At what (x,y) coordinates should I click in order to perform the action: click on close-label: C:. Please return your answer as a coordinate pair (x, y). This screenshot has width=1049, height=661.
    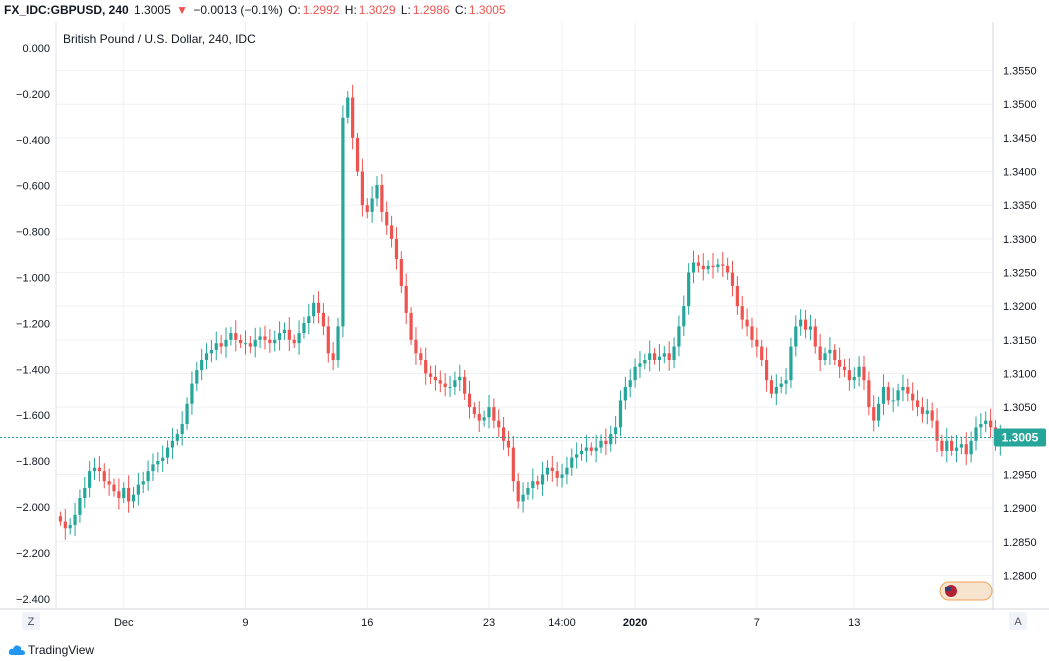
    Looking at the image, I should click on (460, 10).